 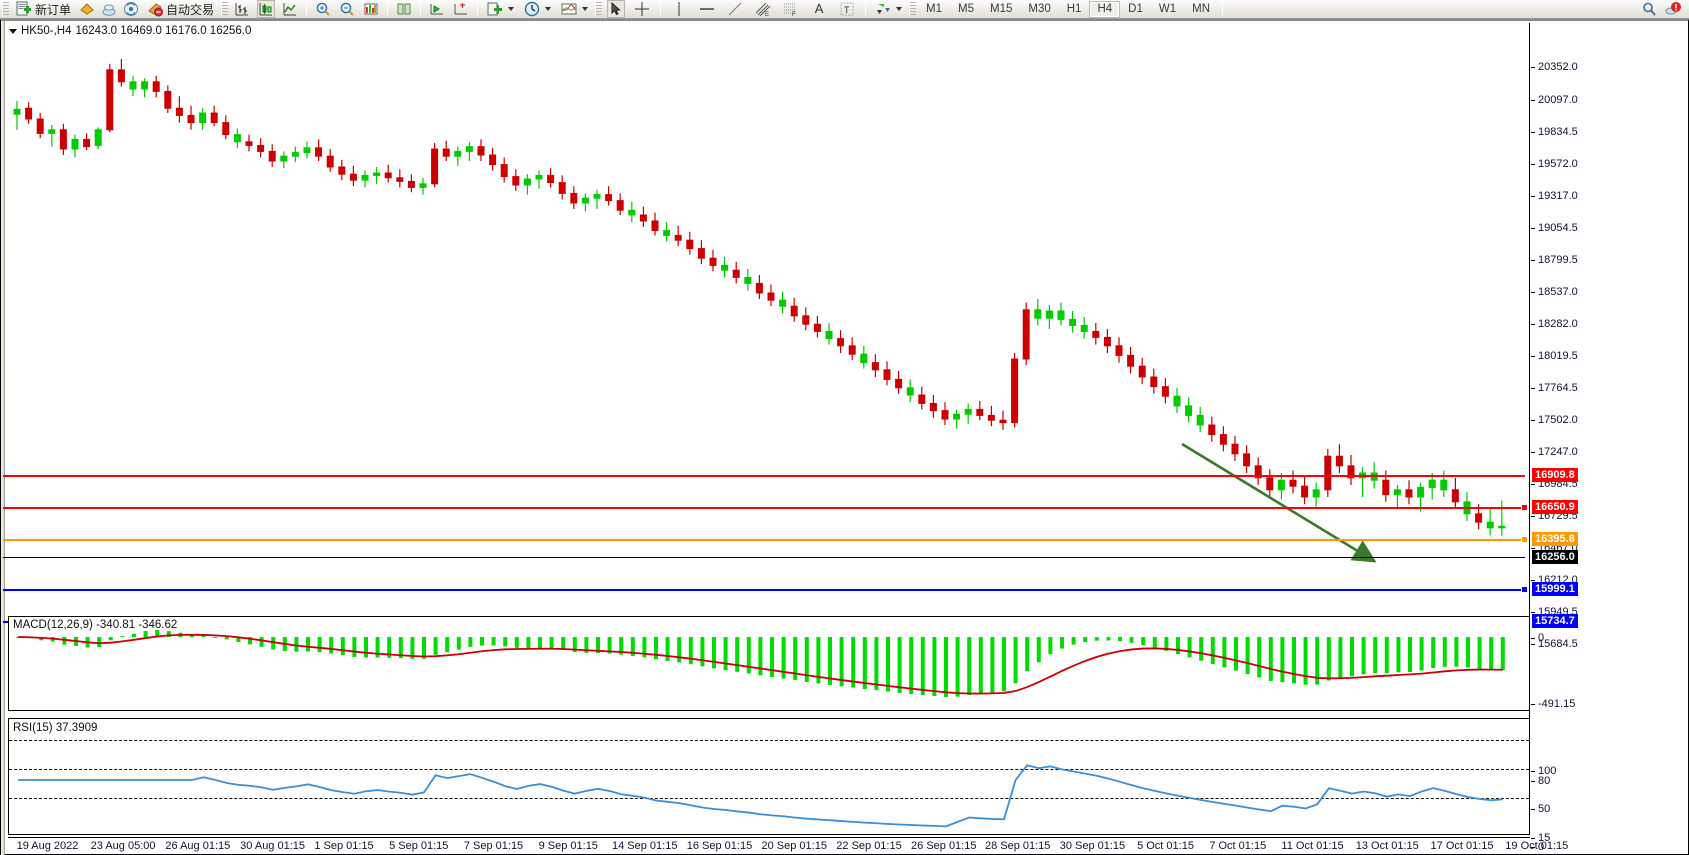 I want to click on indicators-button, so click(x=500, y=9).